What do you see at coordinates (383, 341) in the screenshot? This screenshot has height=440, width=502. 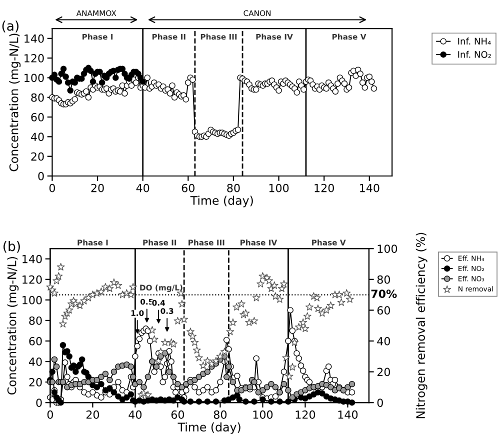 I see `y2-tick-label: 40` at bounding box center [383, 341].